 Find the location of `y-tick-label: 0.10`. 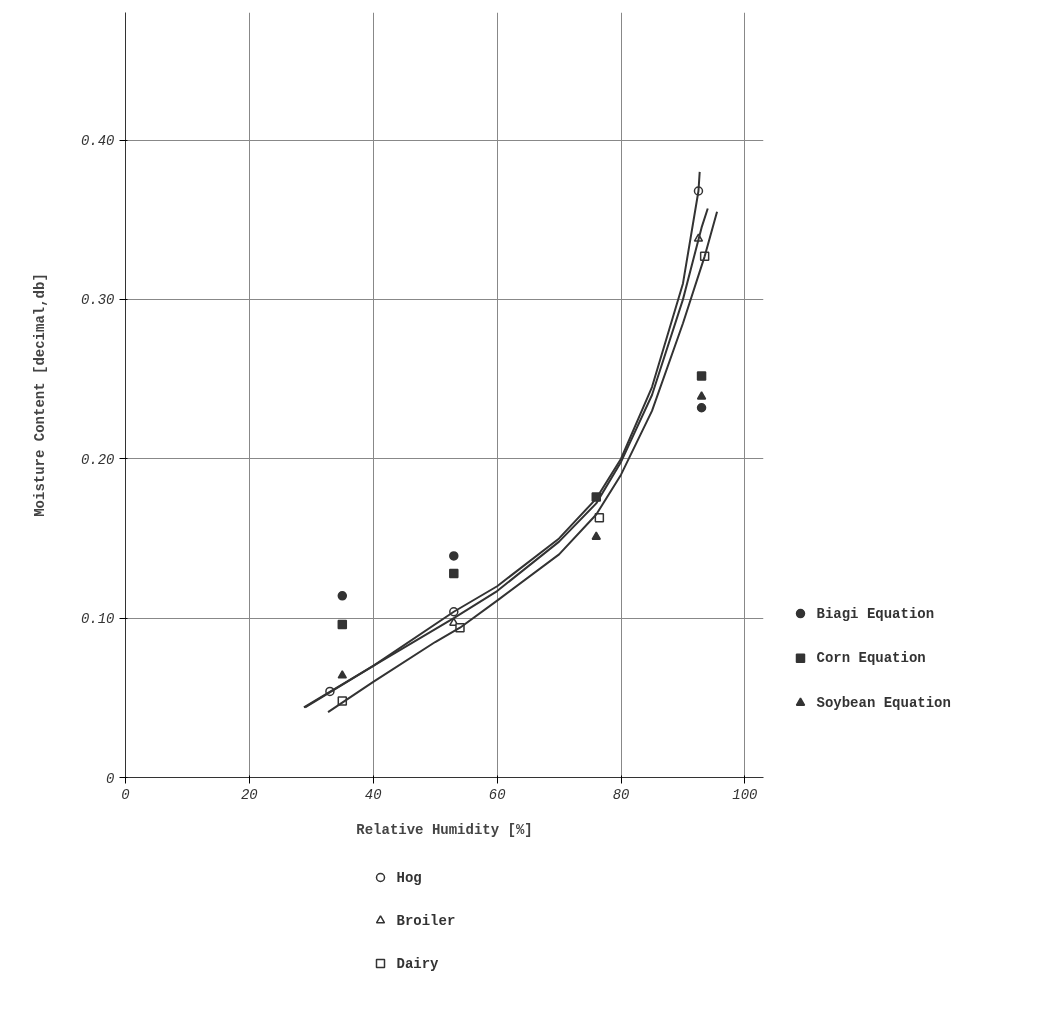

y-tick-label: 0.10 is located at coordinates (97, 619).